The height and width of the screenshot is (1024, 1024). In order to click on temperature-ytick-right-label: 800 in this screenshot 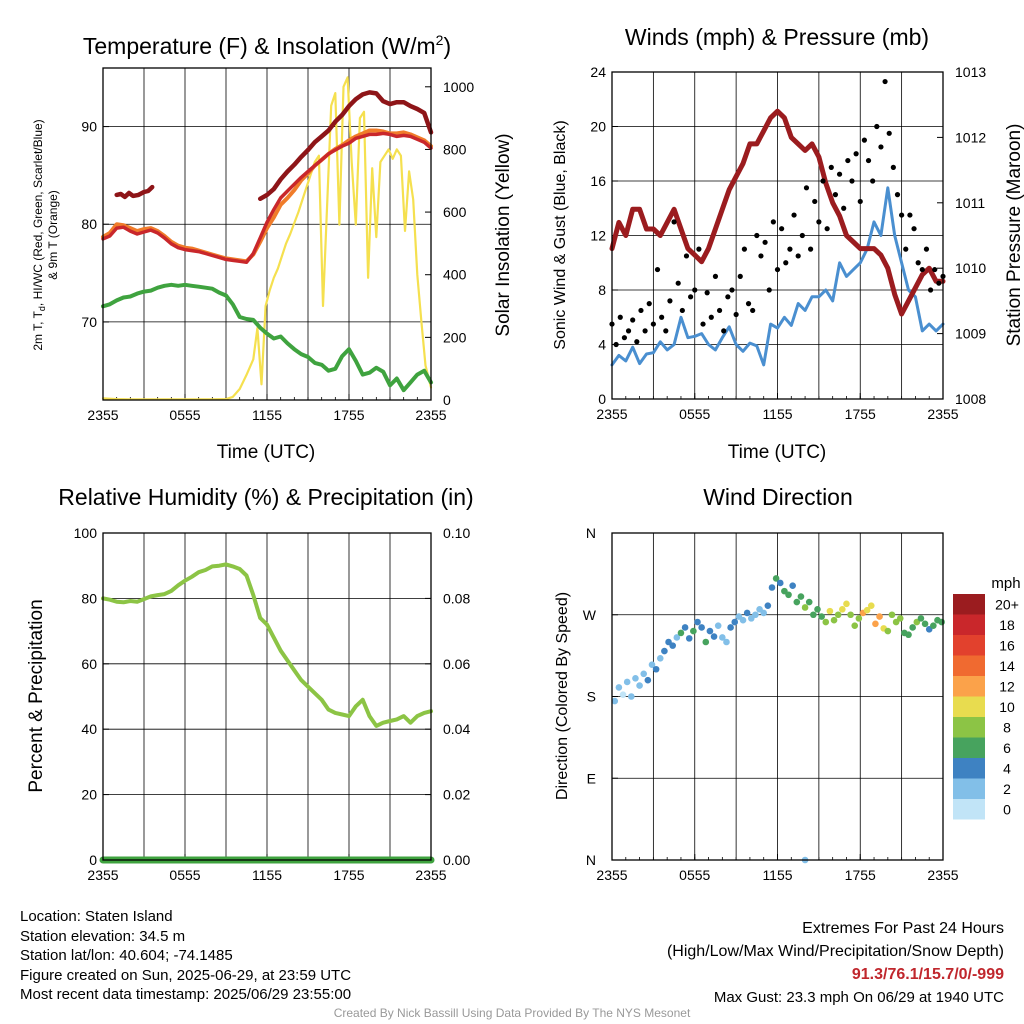, I will do `click(455, 149)`.